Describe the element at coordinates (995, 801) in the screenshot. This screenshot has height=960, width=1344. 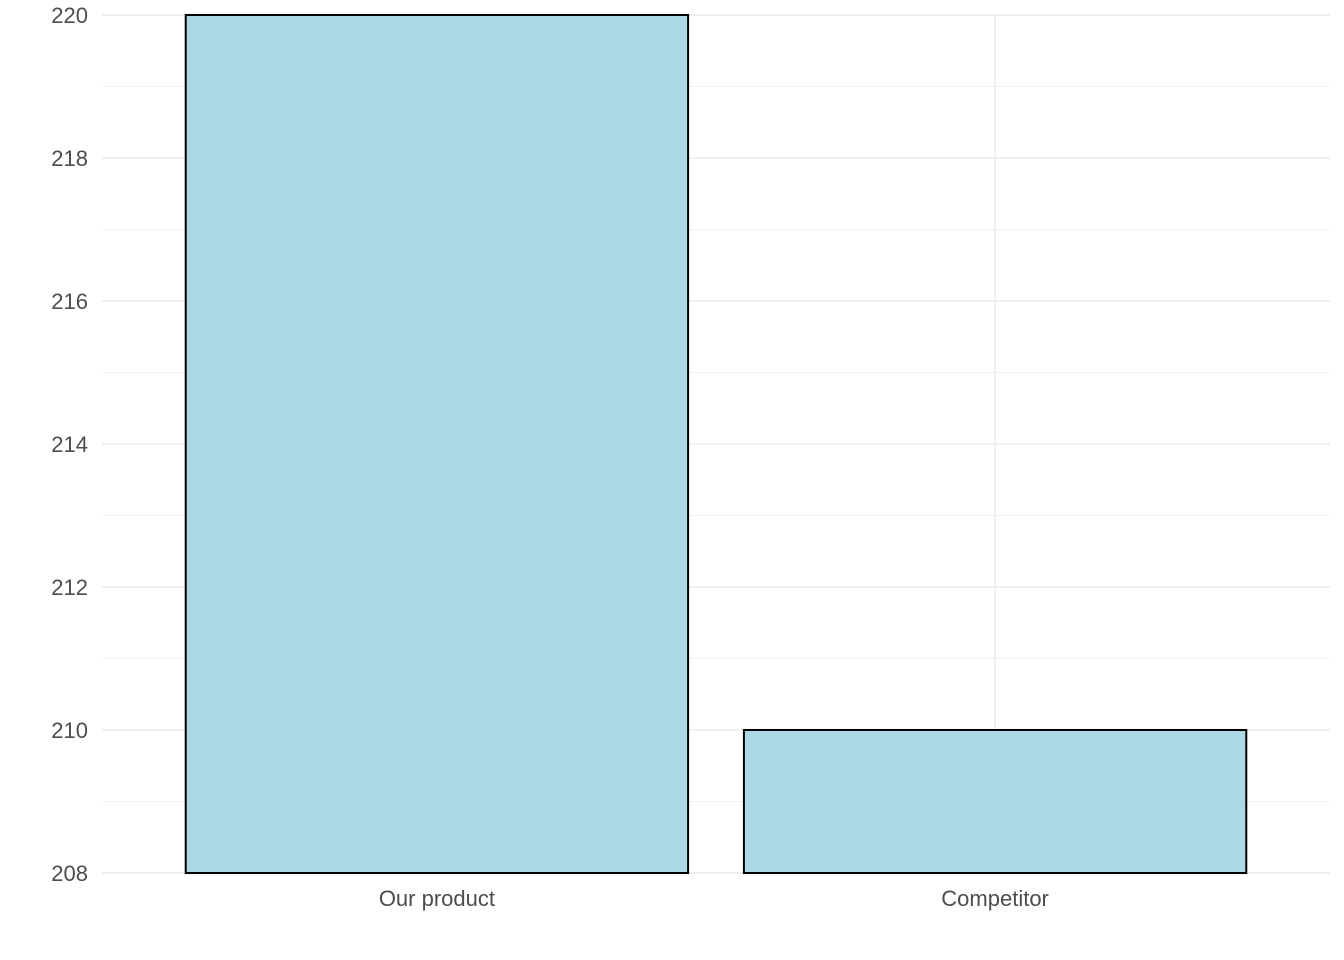
I see `bar-competitor` at that location.